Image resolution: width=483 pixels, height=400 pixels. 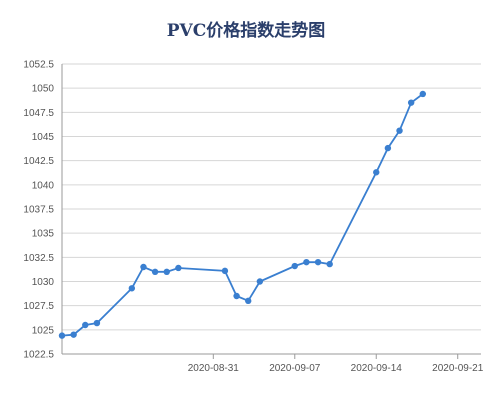 I want to click on x-tick-label: 2020-09-21, so click(x=457, y=368).